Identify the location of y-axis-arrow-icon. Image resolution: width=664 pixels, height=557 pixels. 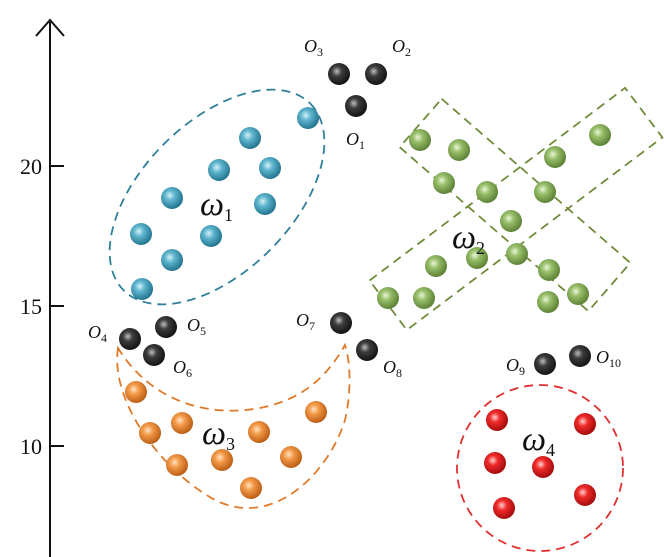
(50, 27).